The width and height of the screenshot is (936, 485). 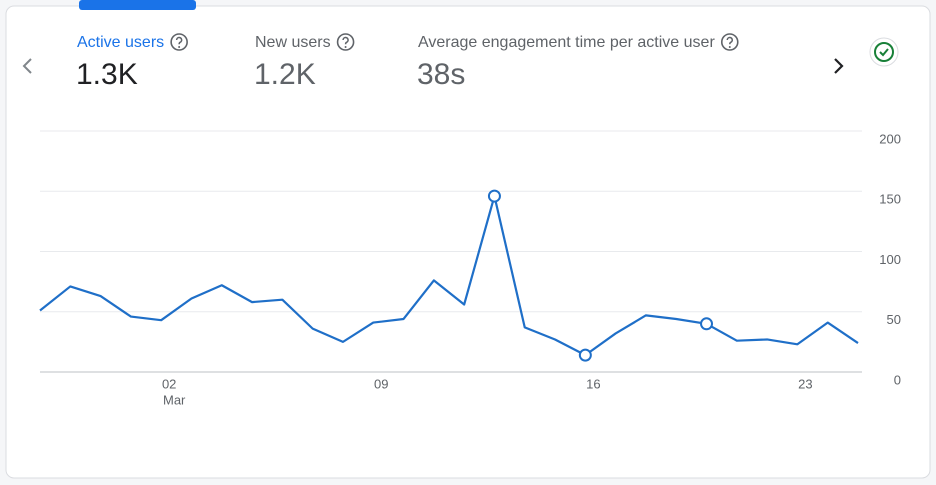 I want to click on tab-label: Average engagement time per active user, so click(x=566, y=42).